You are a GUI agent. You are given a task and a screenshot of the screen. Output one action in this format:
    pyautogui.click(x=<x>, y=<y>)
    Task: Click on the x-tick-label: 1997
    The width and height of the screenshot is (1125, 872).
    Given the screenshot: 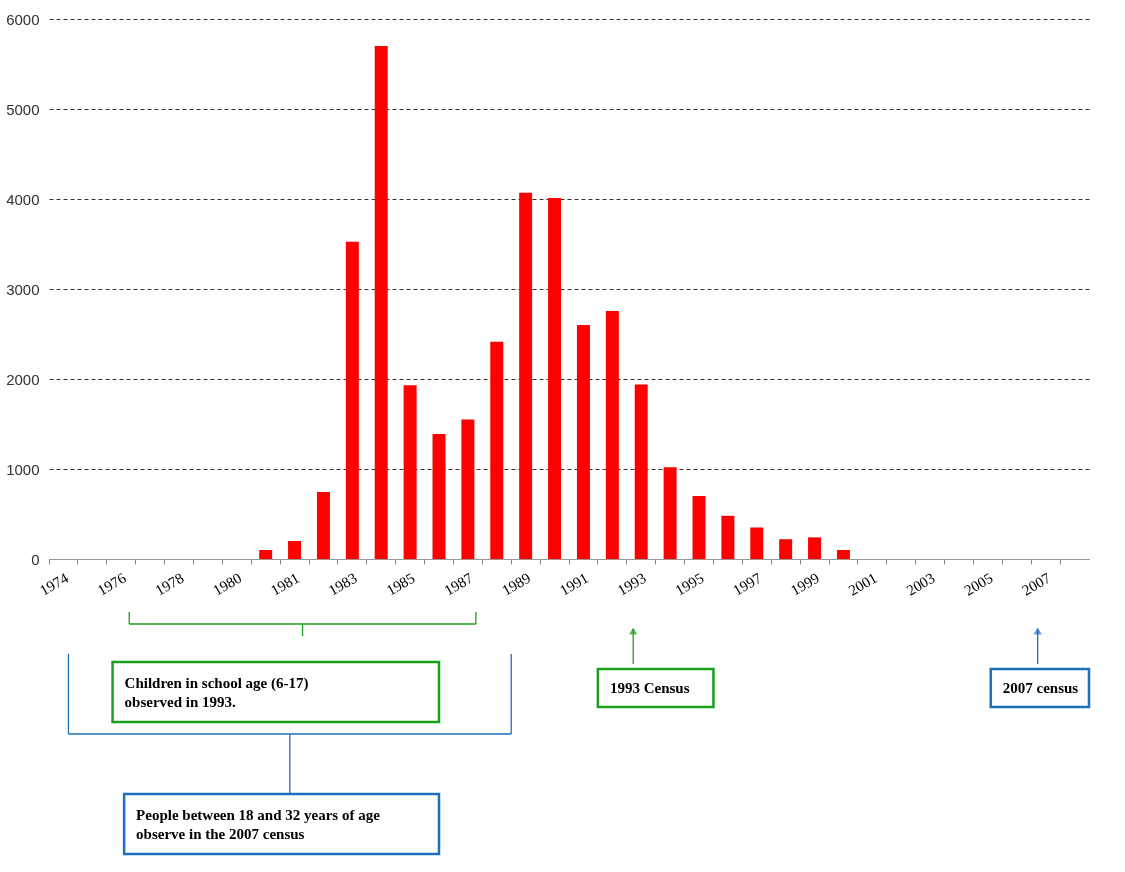 What is the action you would take?
    pyautogui.click(x=747, y=584)
    